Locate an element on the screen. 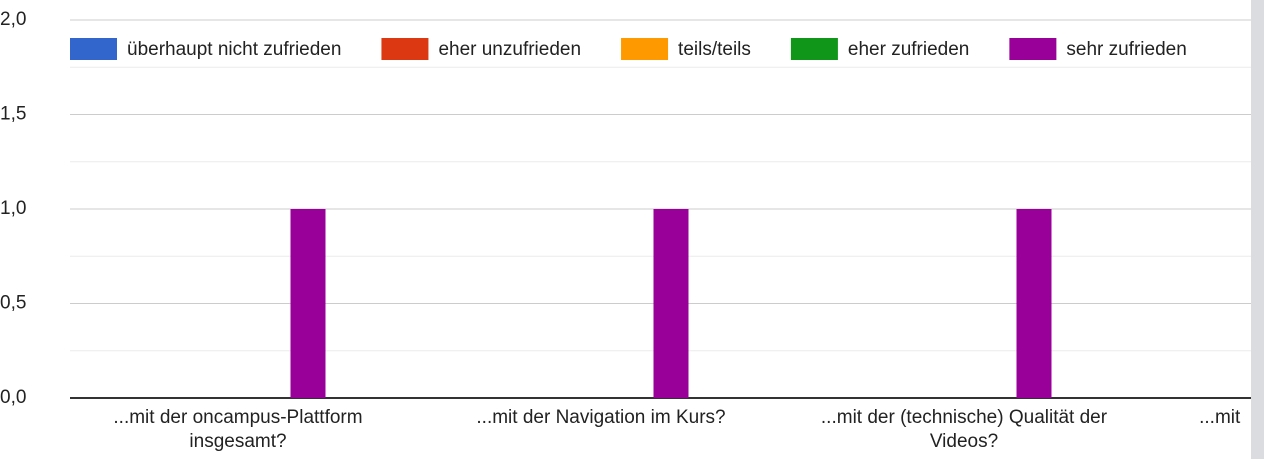 This screenshot has width=1264, height=459. x-tick-label: ...mit is located at coordinates (1220, 417).